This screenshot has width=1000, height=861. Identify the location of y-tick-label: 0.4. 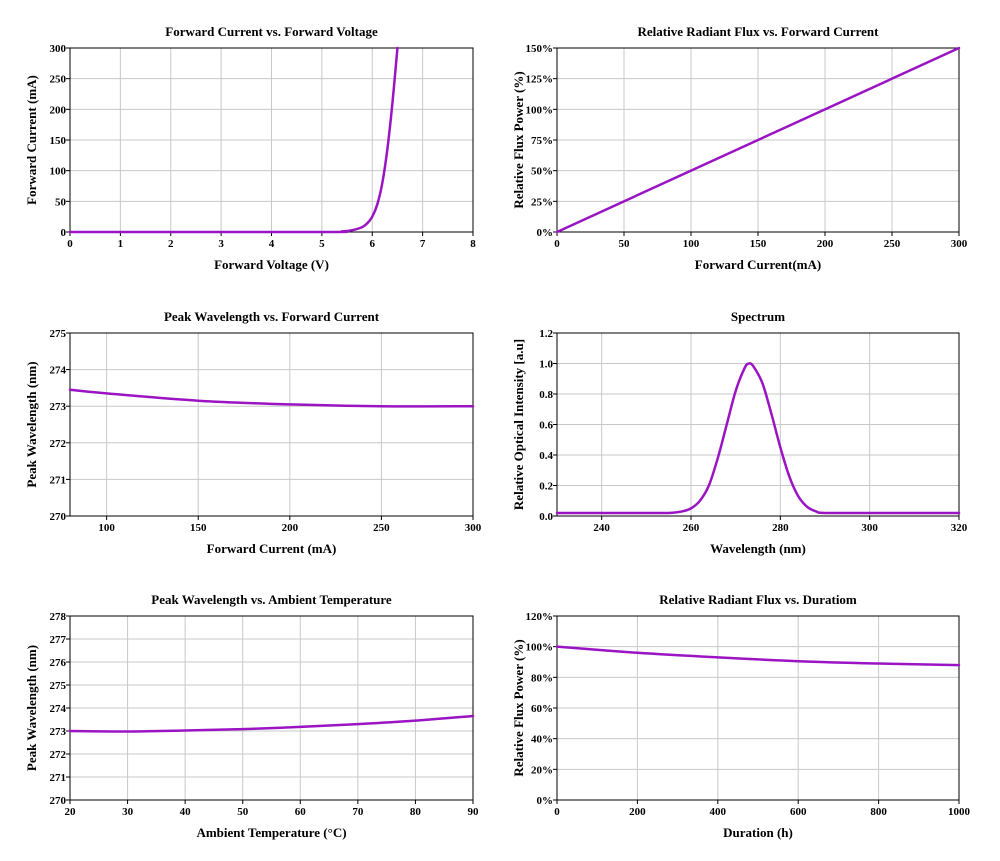
(546, 456).